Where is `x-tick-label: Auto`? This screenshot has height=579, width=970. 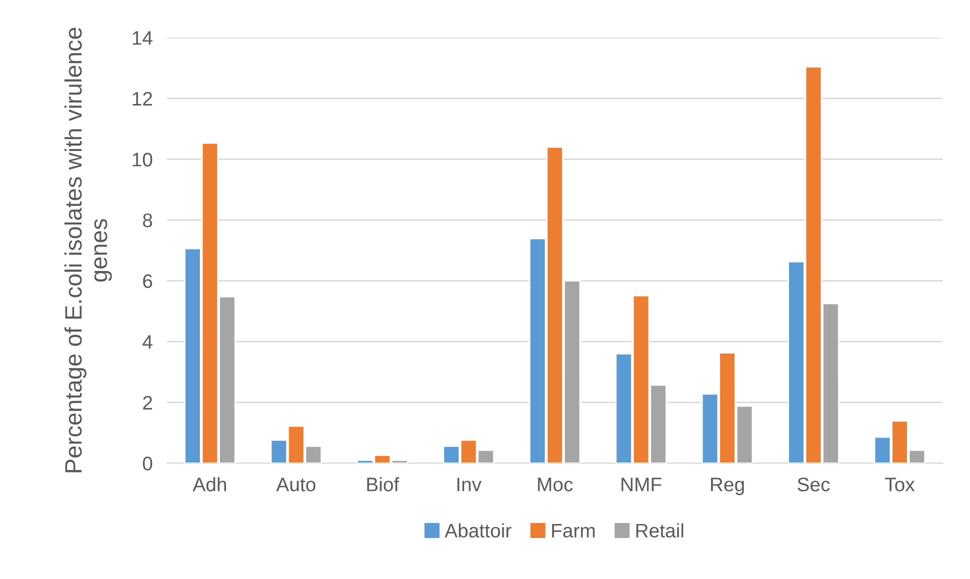
x-tick-label: Auto is located at coordinates (296, 485).